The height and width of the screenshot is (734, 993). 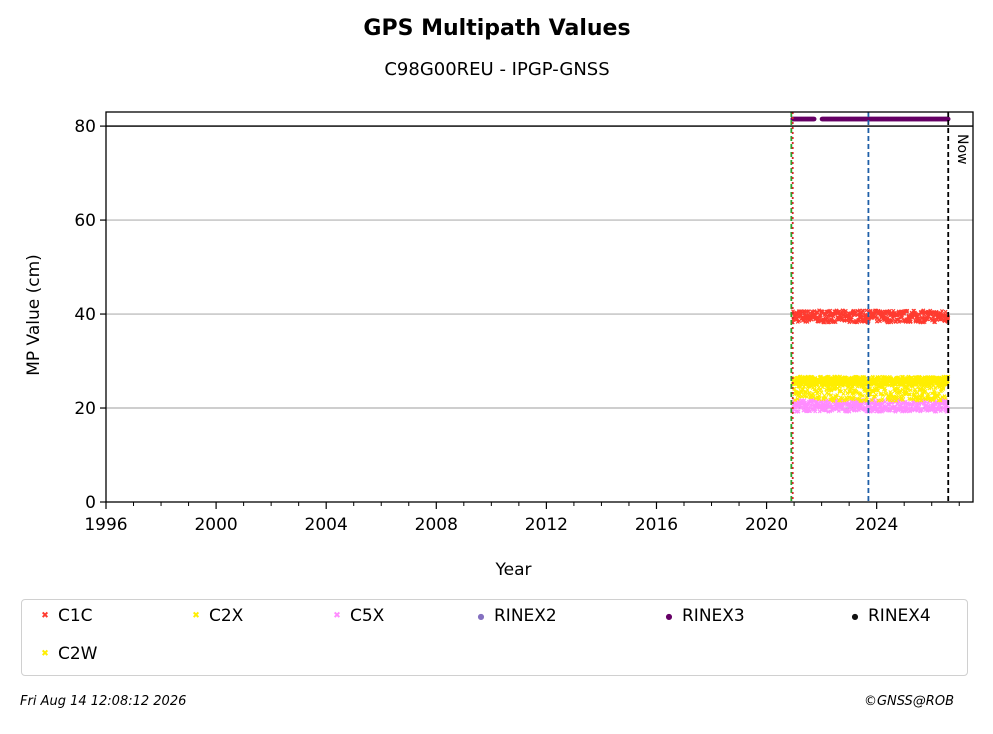 I want to click on y-tick-label: 0, so click(x=90, y=503).